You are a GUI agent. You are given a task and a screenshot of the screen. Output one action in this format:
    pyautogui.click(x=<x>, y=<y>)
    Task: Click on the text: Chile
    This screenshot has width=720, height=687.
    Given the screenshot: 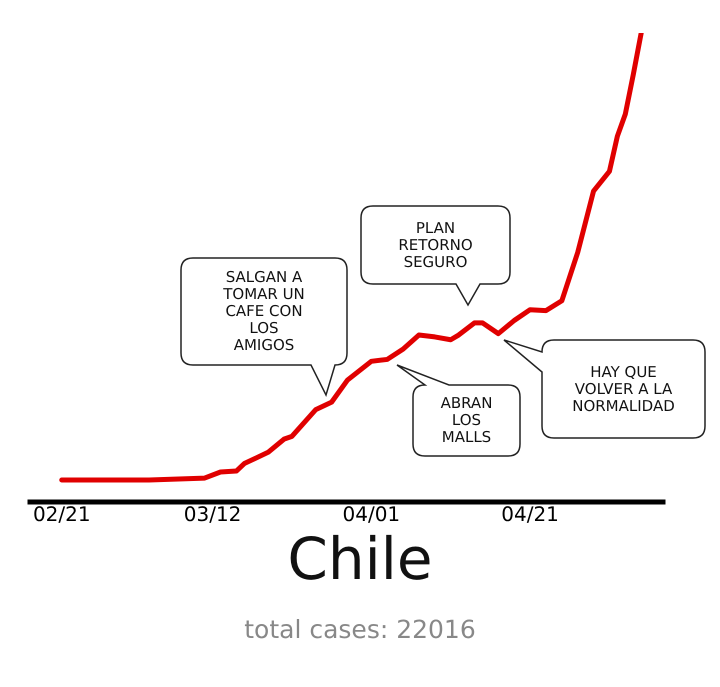 What is the action you would take?
    pyautogui.click(x=360, y=559)
    